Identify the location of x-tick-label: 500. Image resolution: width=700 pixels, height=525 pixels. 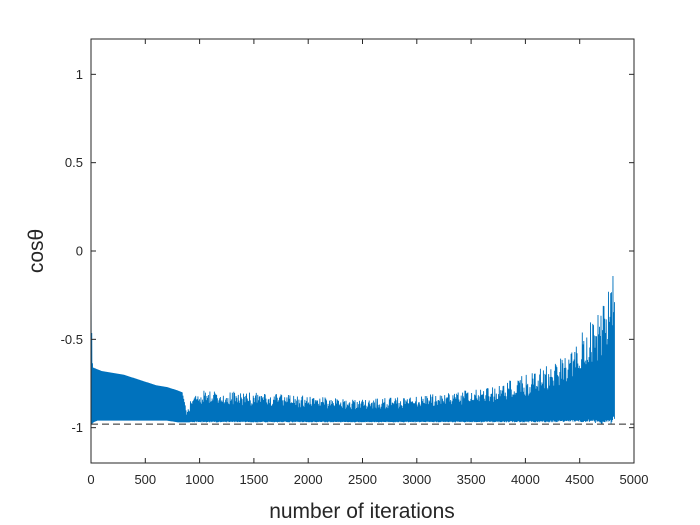
(145, 479).